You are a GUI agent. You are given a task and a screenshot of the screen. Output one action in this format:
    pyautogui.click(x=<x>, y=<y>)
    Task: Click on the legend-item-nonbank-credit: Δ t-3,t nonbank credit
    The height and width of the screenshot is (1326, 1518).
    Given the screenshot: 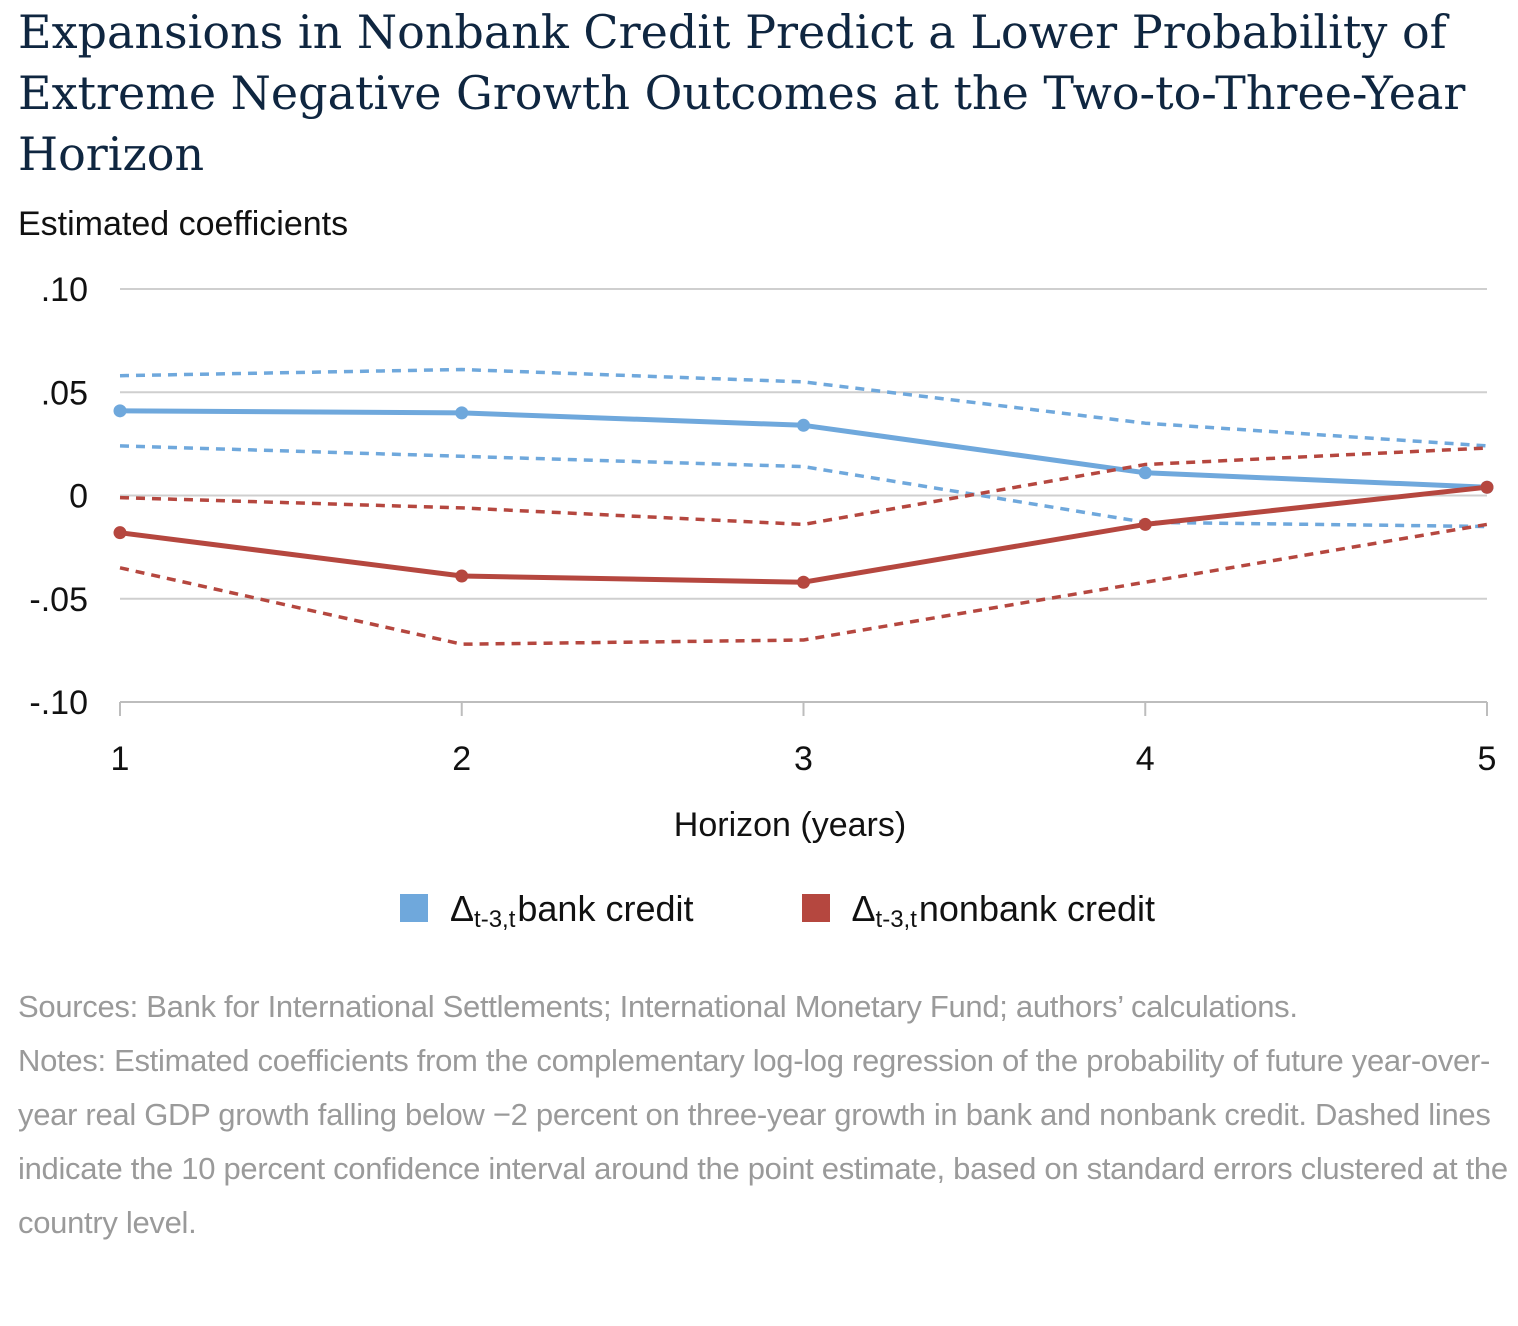 What is the action you would take?
    pyautogui.click(x=978, y=910)
    